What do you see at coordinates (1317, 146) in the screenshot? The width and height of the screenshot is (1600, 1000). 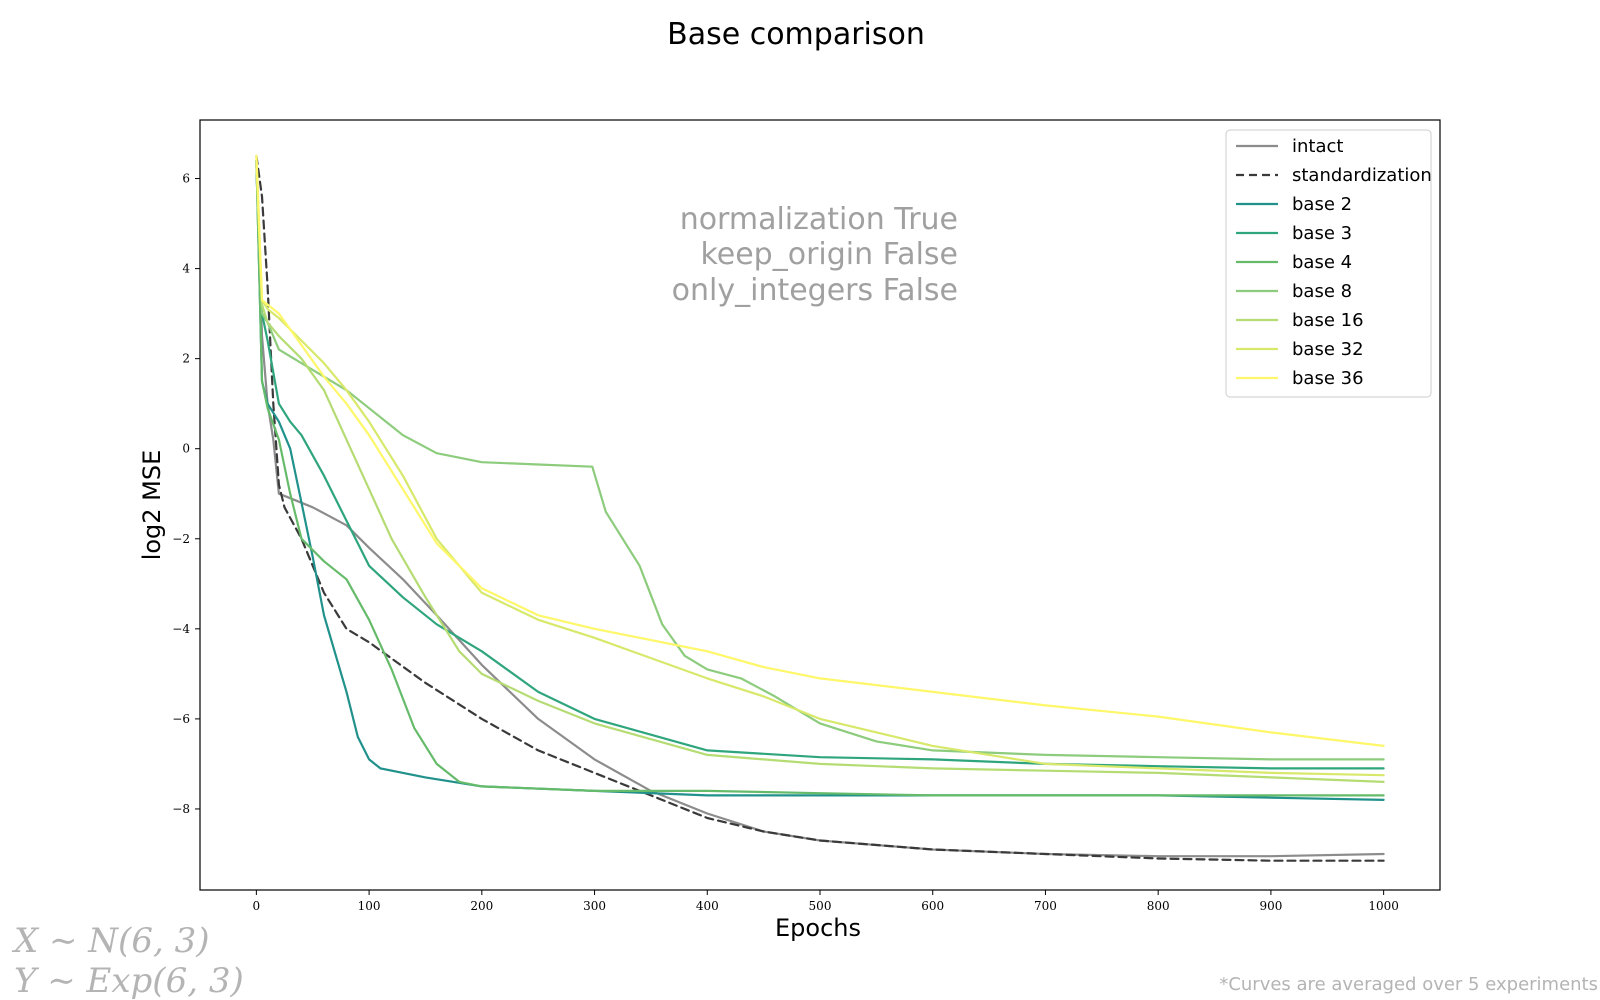 I see `legend-label-intact: intact` at bounding box center [1317, 146].